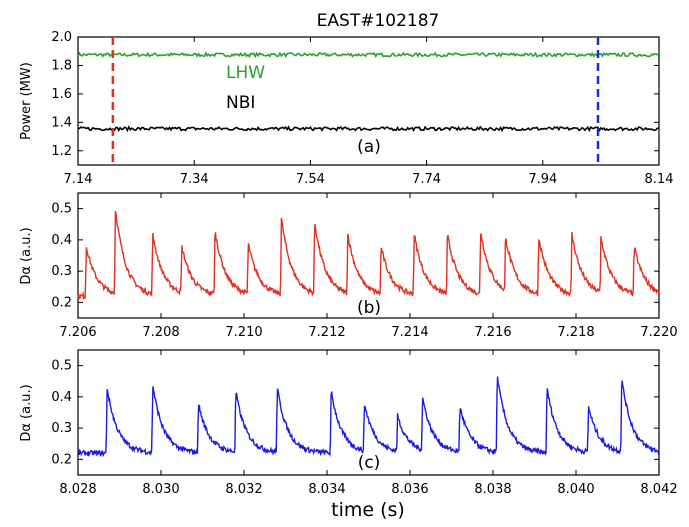 Image resolution: width=689 pixels, height=527 pixels. I want to click on x-tick-label: 7.94, so click(542, 179).